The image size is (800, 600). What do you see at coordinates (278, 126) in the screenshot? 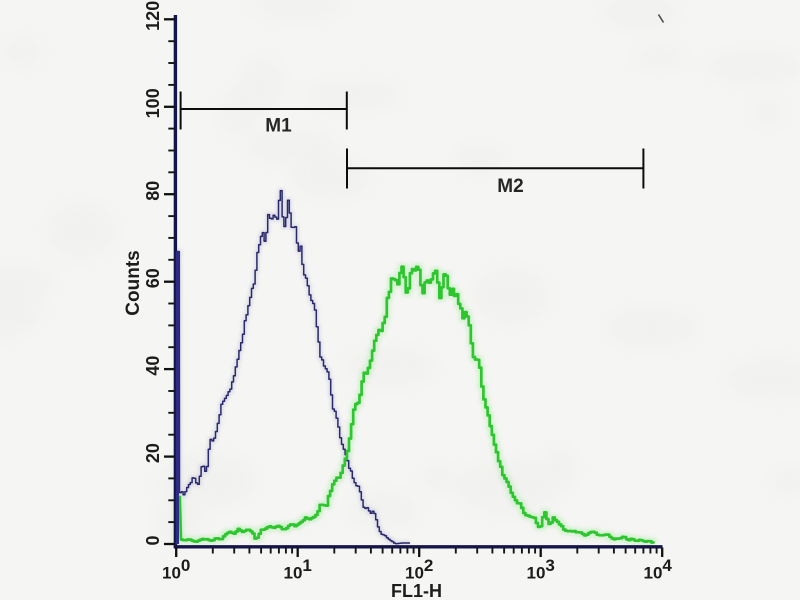
I see `svg-text: M1` at bounding box center [278, 126].